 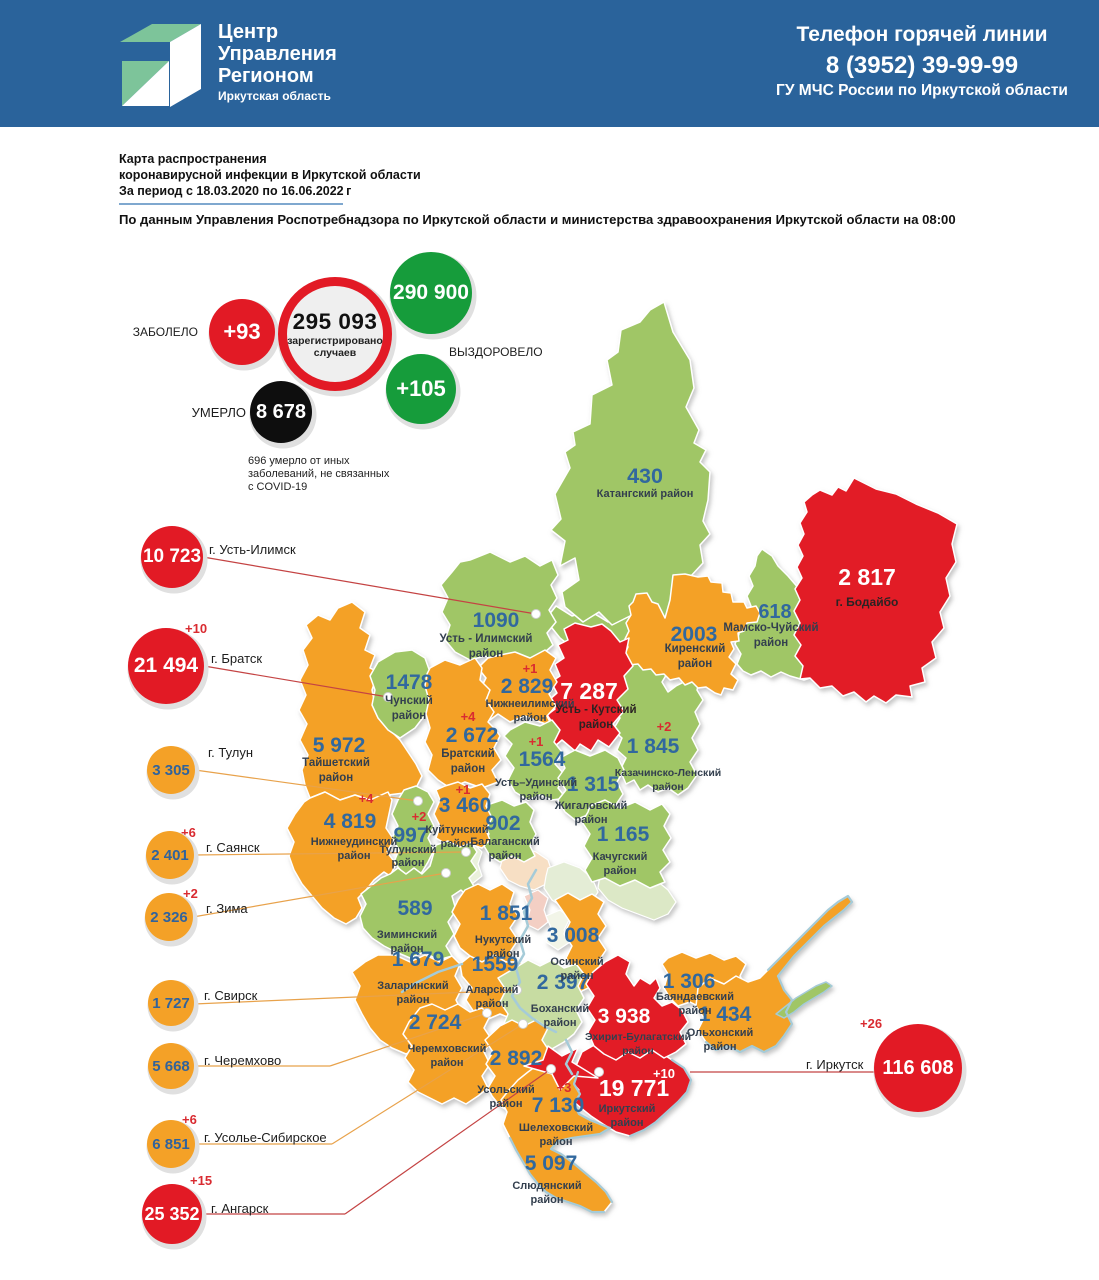 I want to click on svg-text: 1478, so click(x=409, y=682).